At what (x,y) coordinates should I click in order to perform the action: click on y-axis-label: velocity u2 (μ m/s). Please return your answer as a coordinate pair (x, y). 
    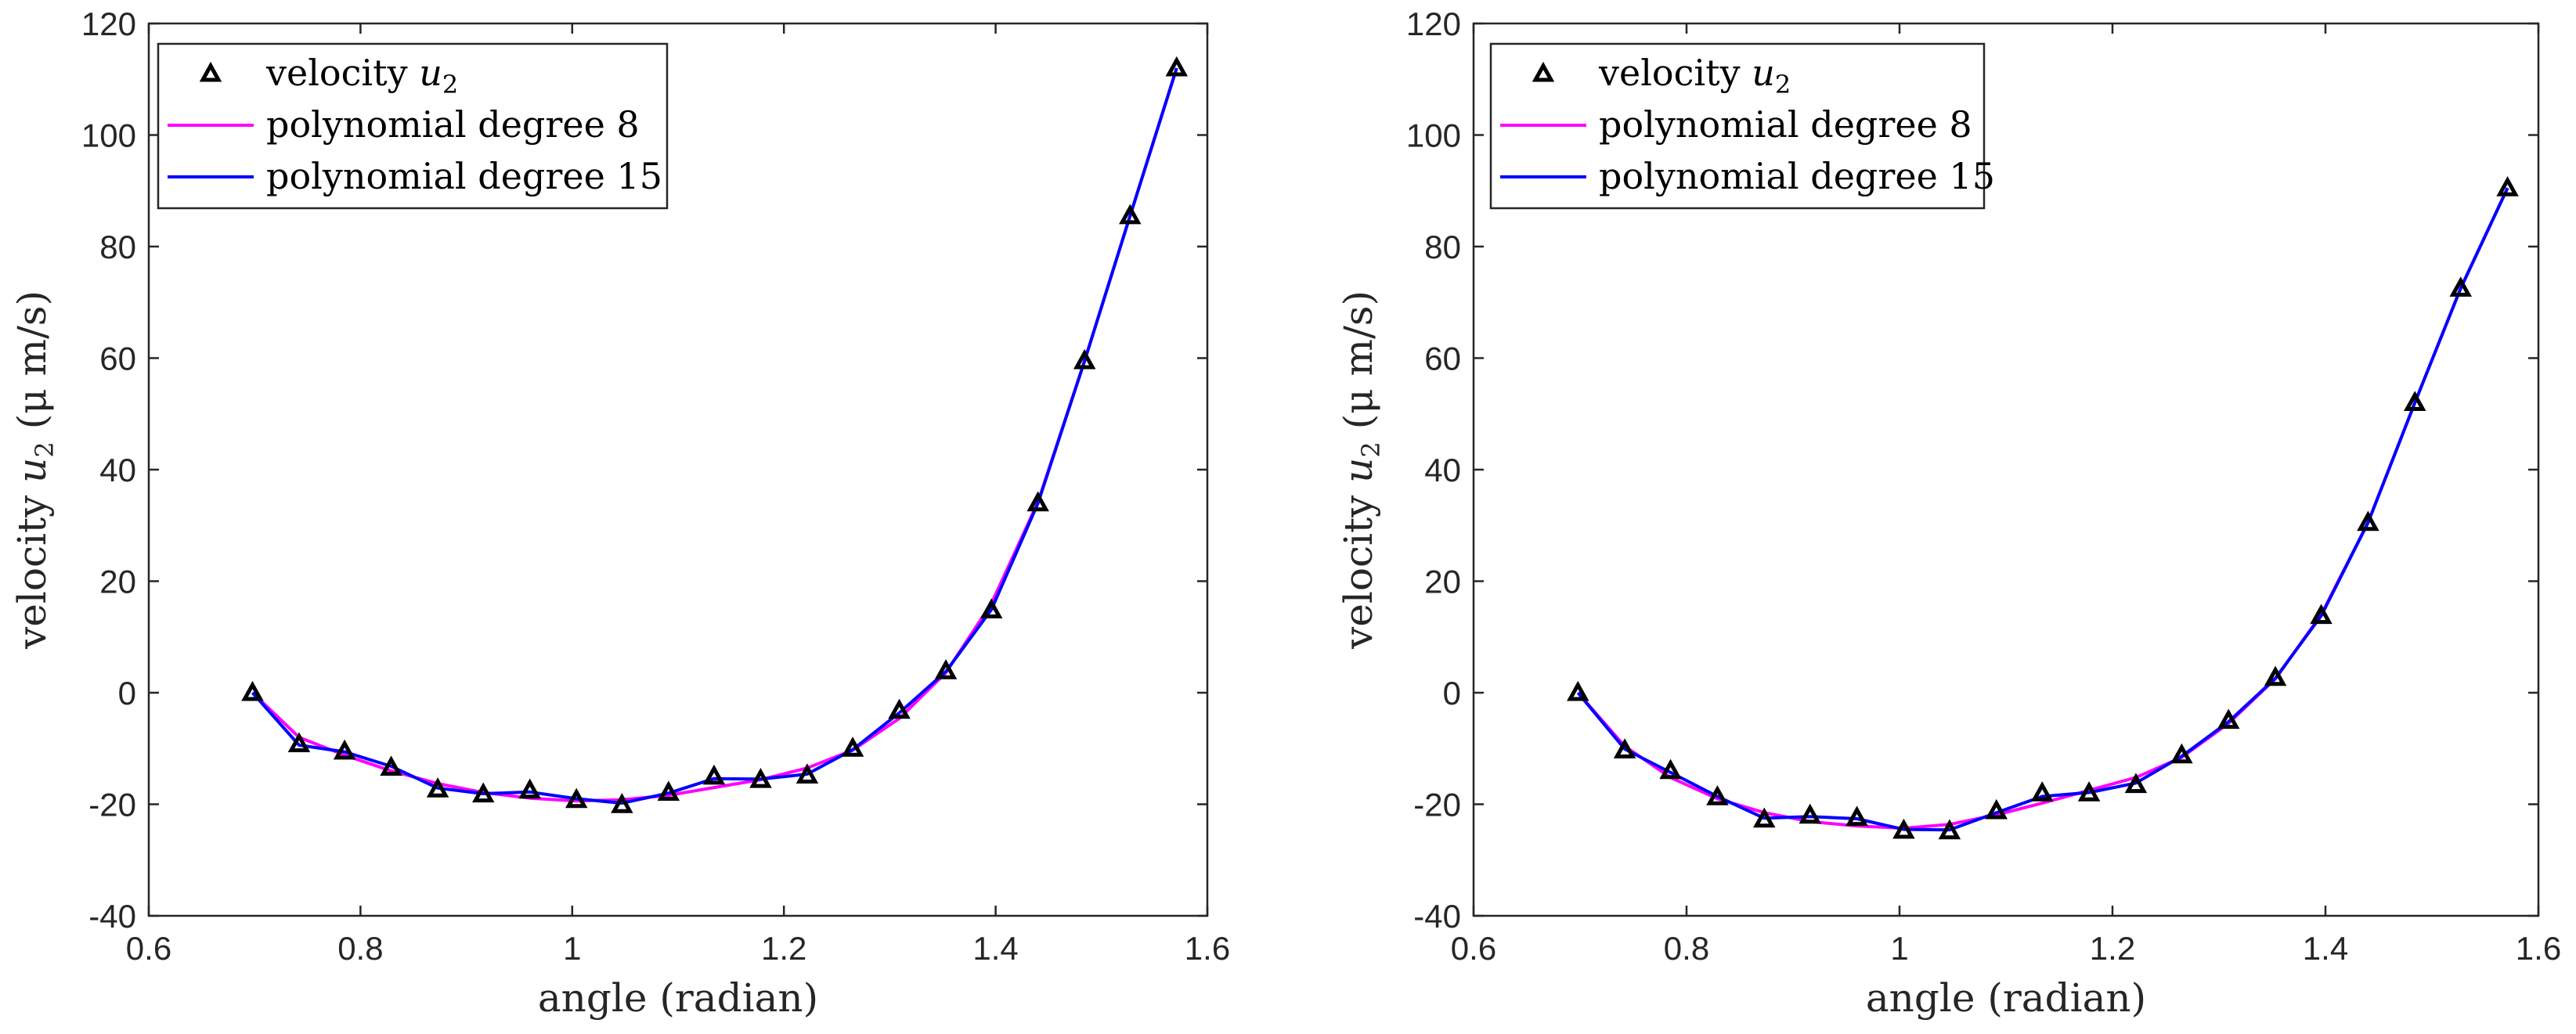
    Looking at the image, I should click on (1361, 470).